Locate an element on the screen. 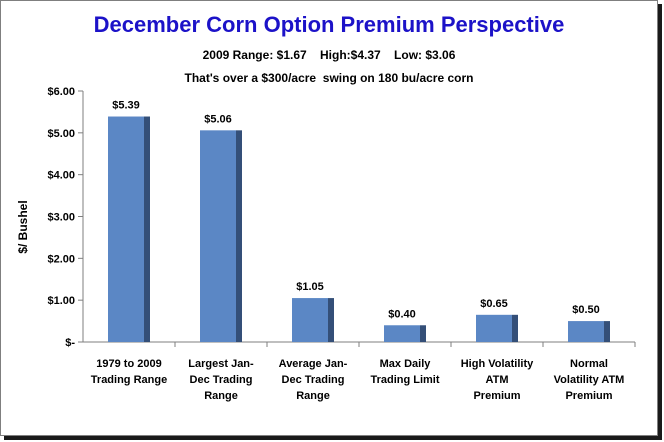 The width and height of the screenshot is (664, 442). y-tick-label: $5.00 is located at coordinates (61, 134).